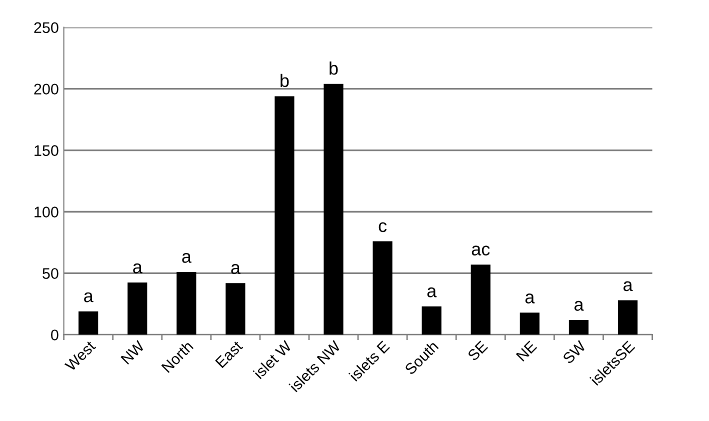  What do you see at coordinates (481, 251) in the screenshot?
I see `annotation: ac` at bounding box center [481, 251].